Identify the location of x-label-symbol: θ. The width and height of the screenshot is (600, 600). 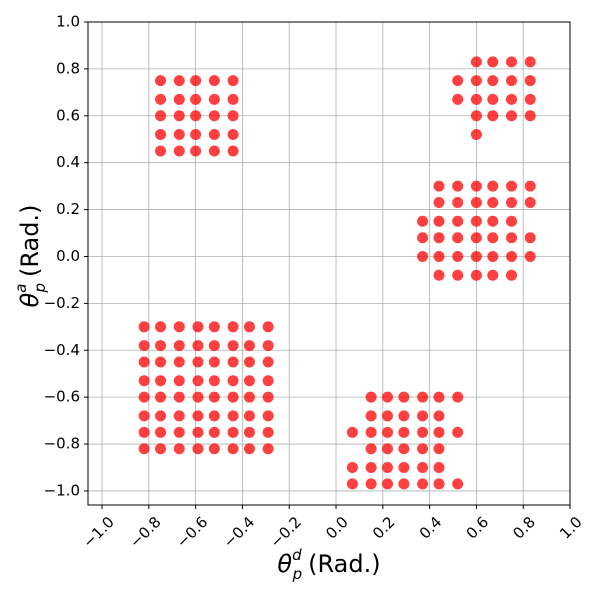
(284, 564).